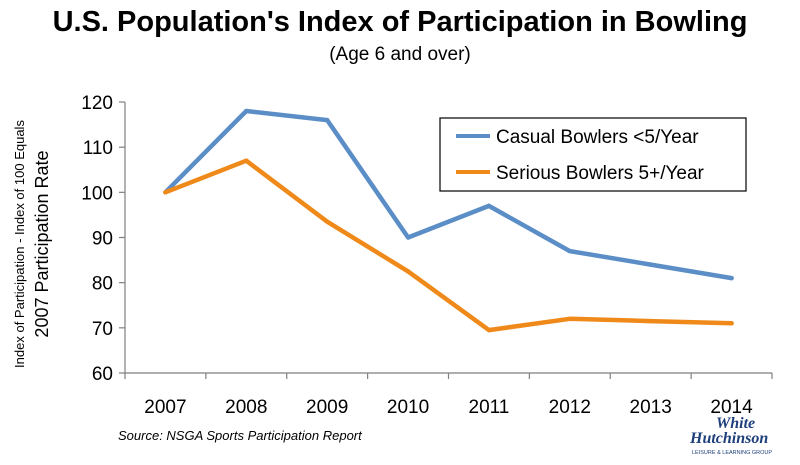  I want to click on logo-tagline: LEISURE & LEARNING GROUP, so click(732, 453).